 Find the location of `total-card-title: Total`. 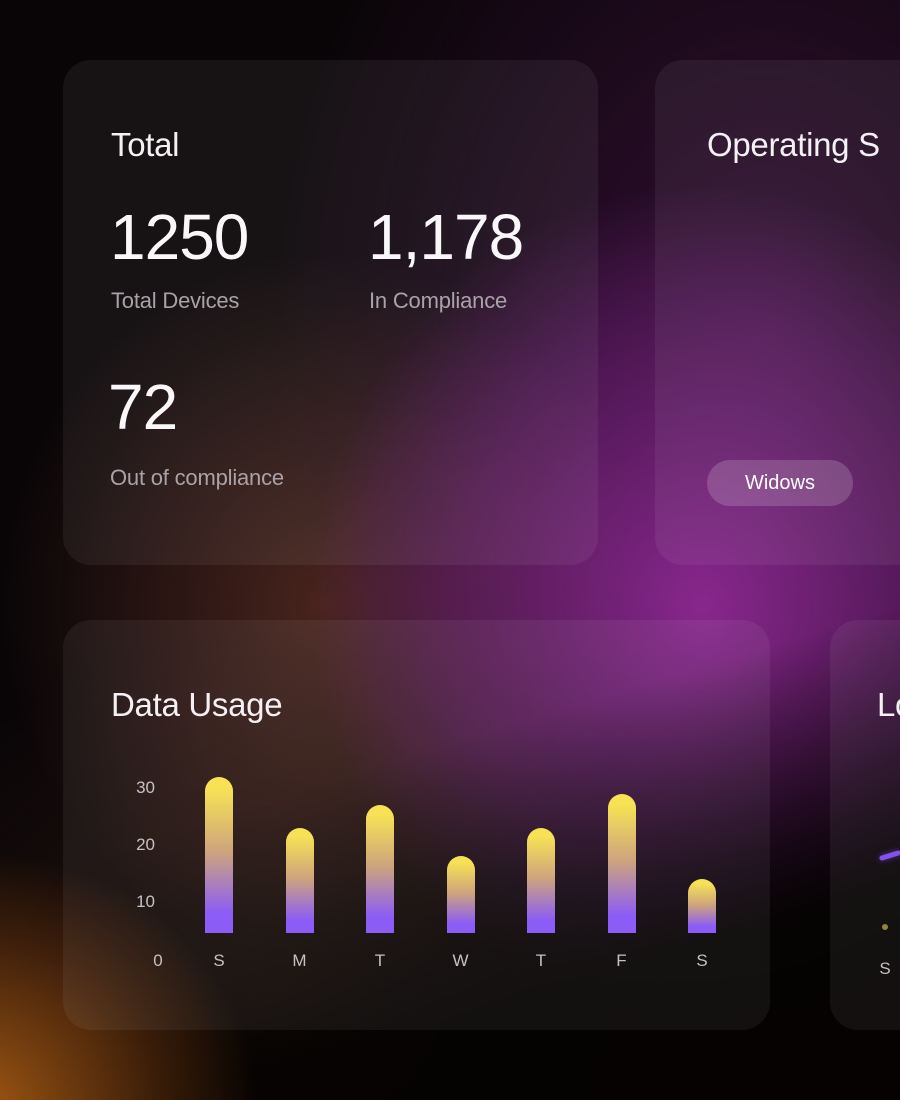

total-card-title: Total is located at coordinates (145, 144).